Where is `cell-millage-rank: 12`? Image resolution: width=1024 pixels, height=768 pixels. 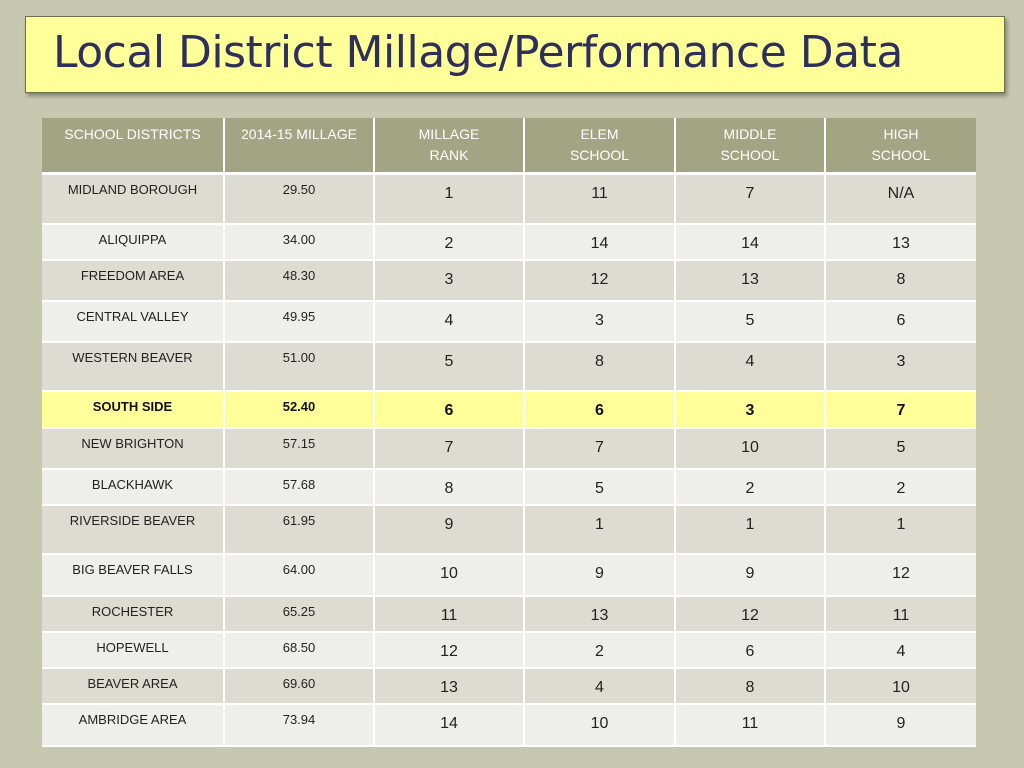
cell-millage-rank: 12 is located at coordinates (449, 650).